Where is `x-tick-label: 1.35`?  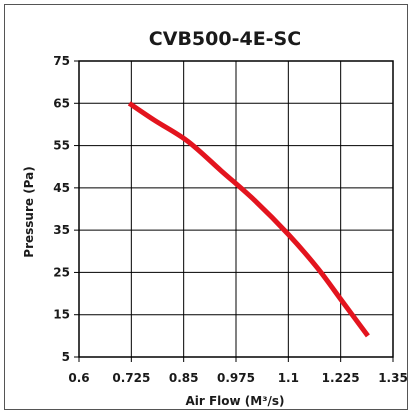 x-tick-label: 1.35 is located at coordinates (393, 378).